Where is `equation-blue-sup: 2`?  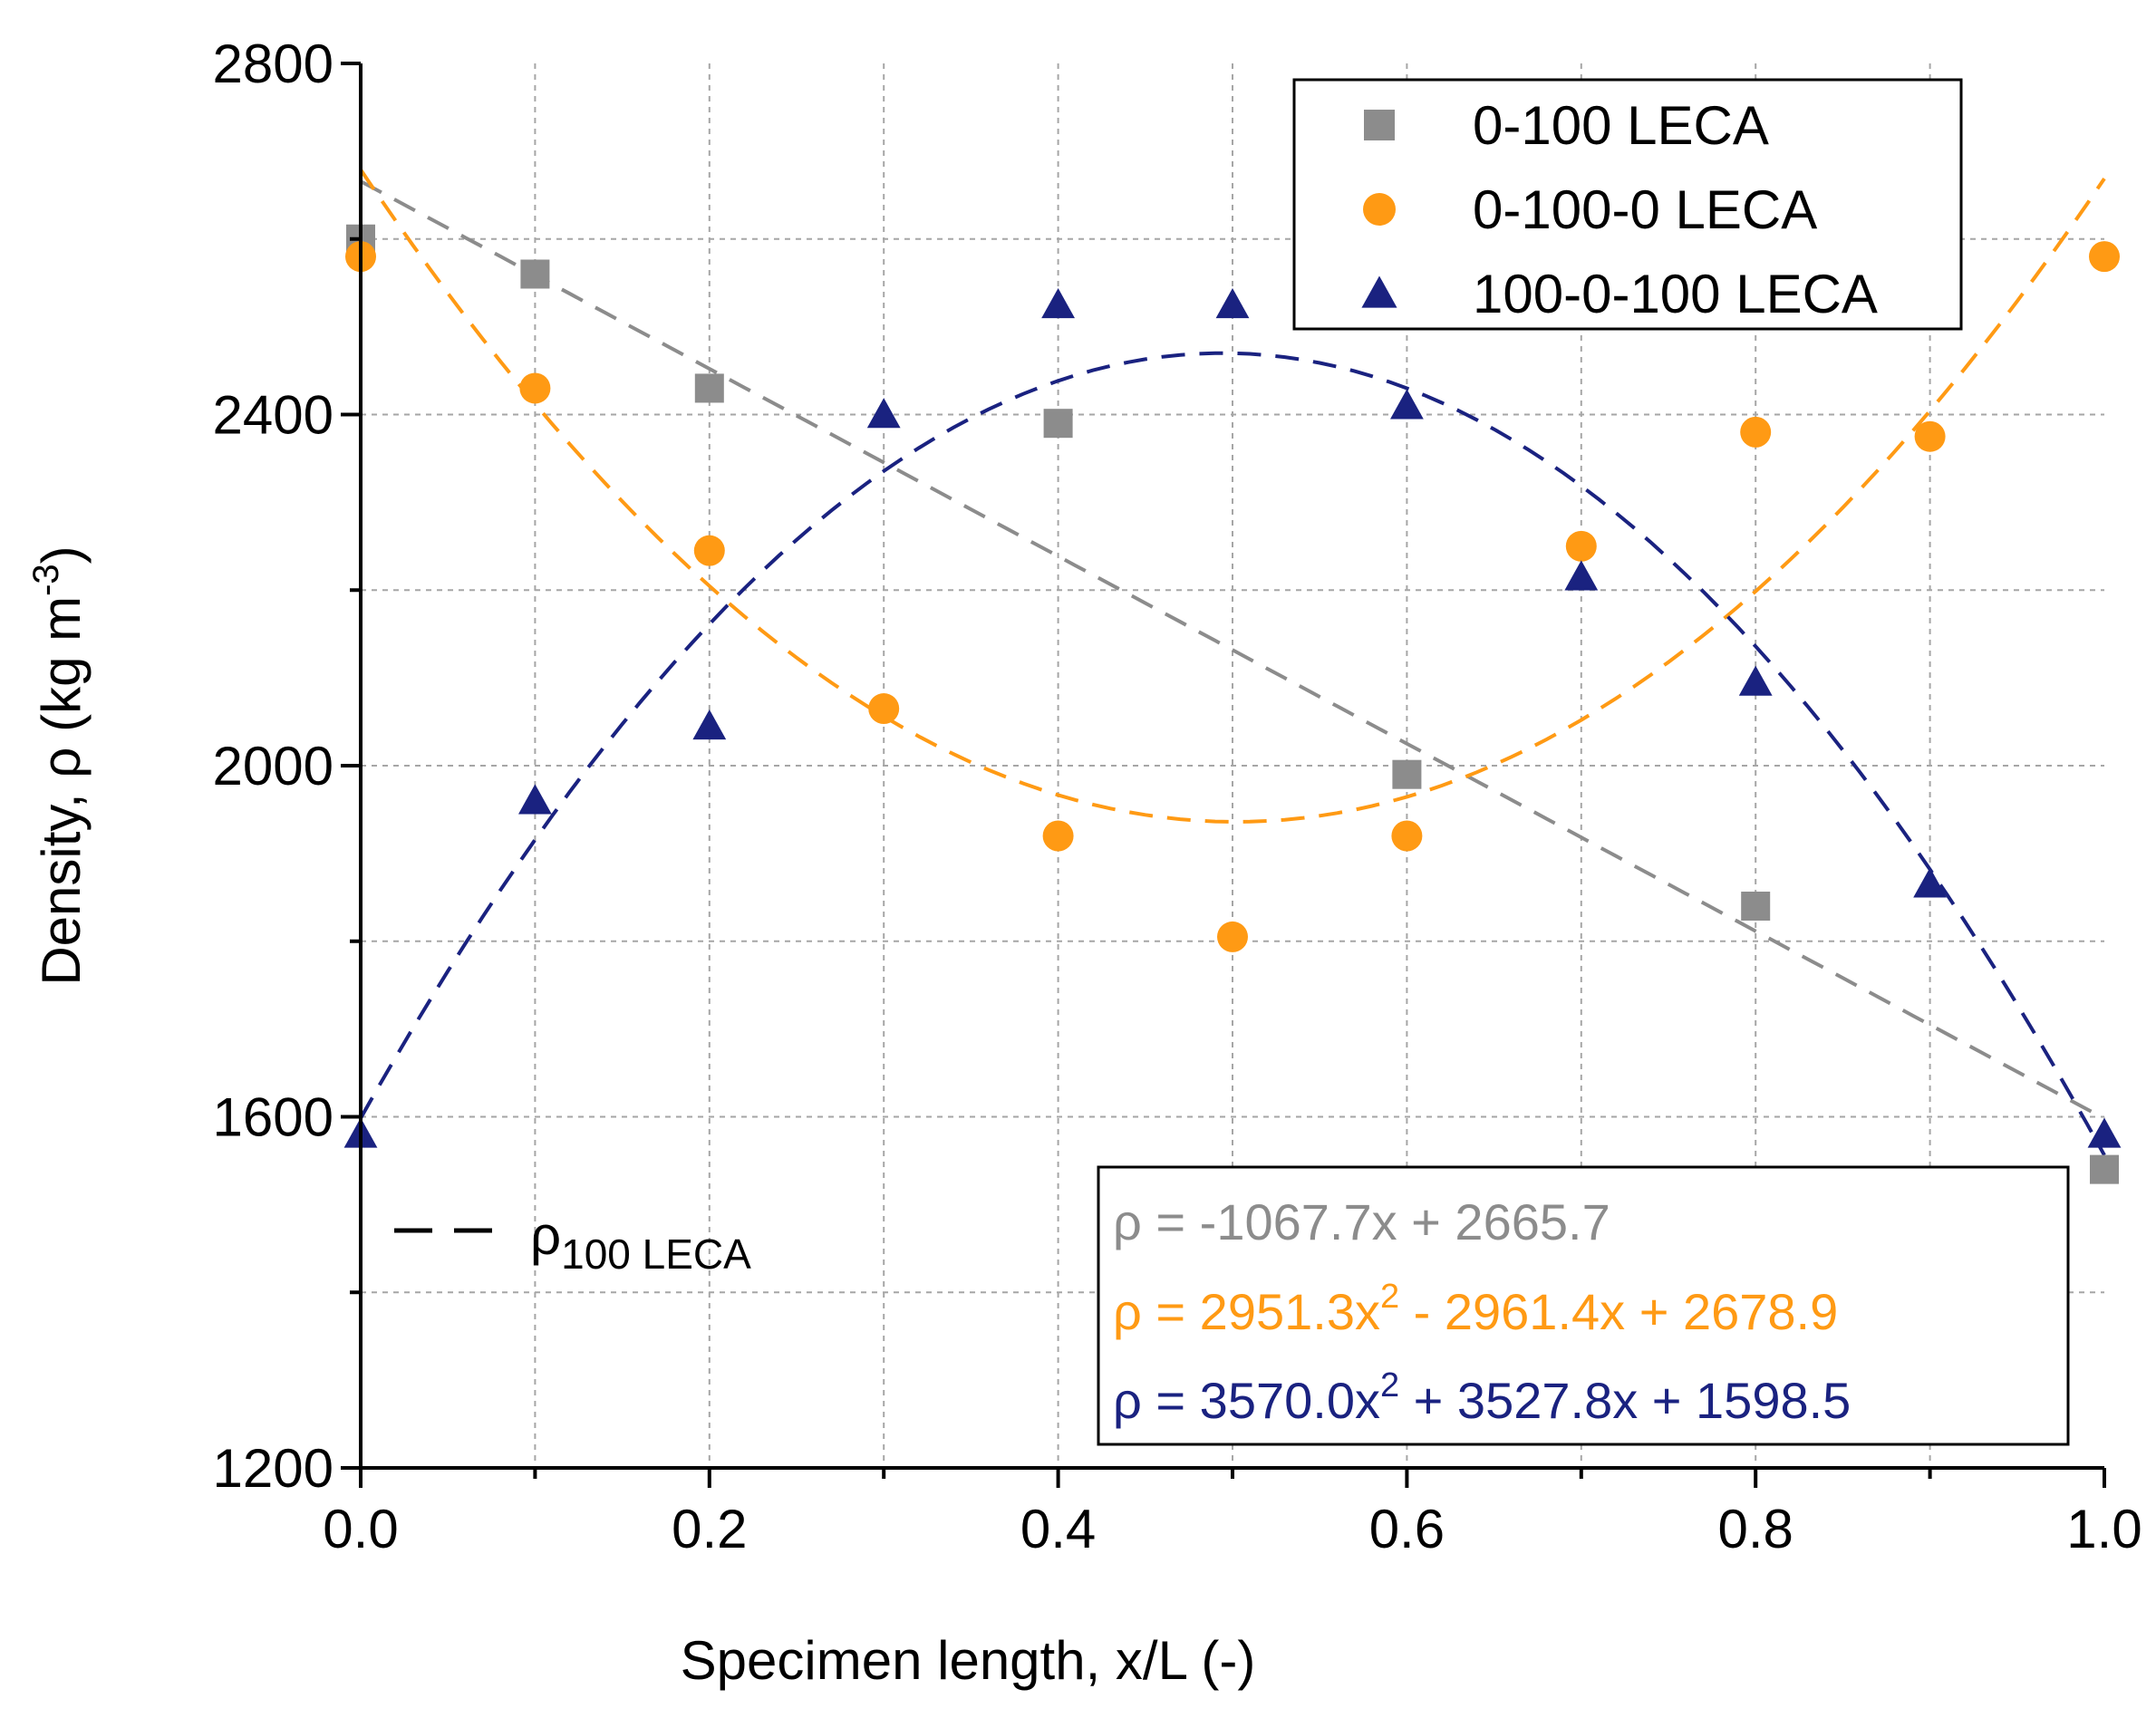 equation-blue-sup: 2 is located at coordinates (1389, 1385).